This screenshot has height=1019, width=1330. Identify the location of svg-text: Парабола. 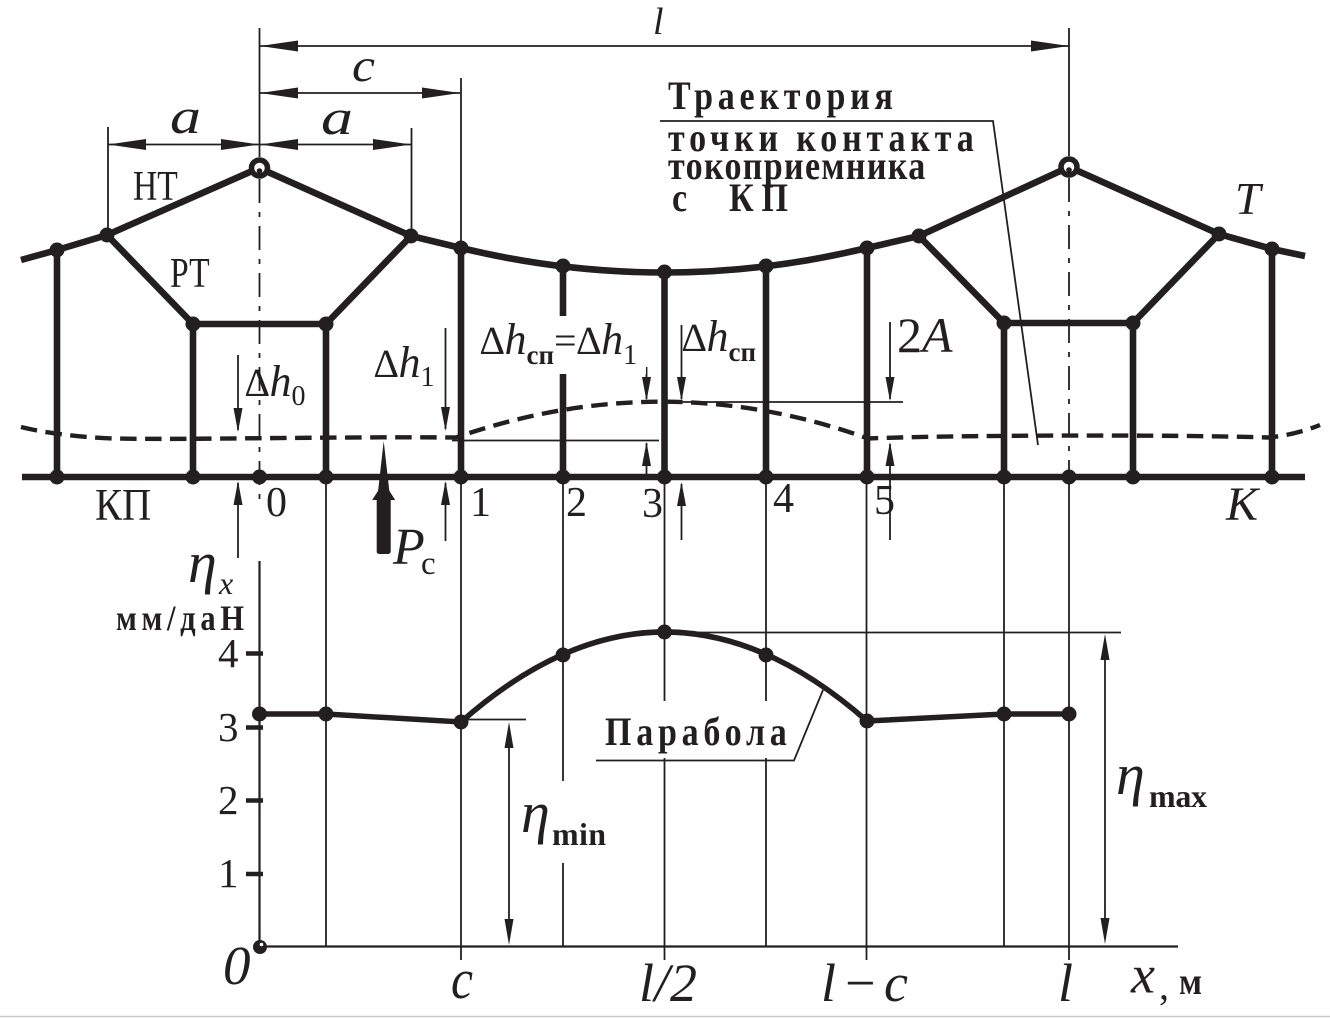
(698, 733).